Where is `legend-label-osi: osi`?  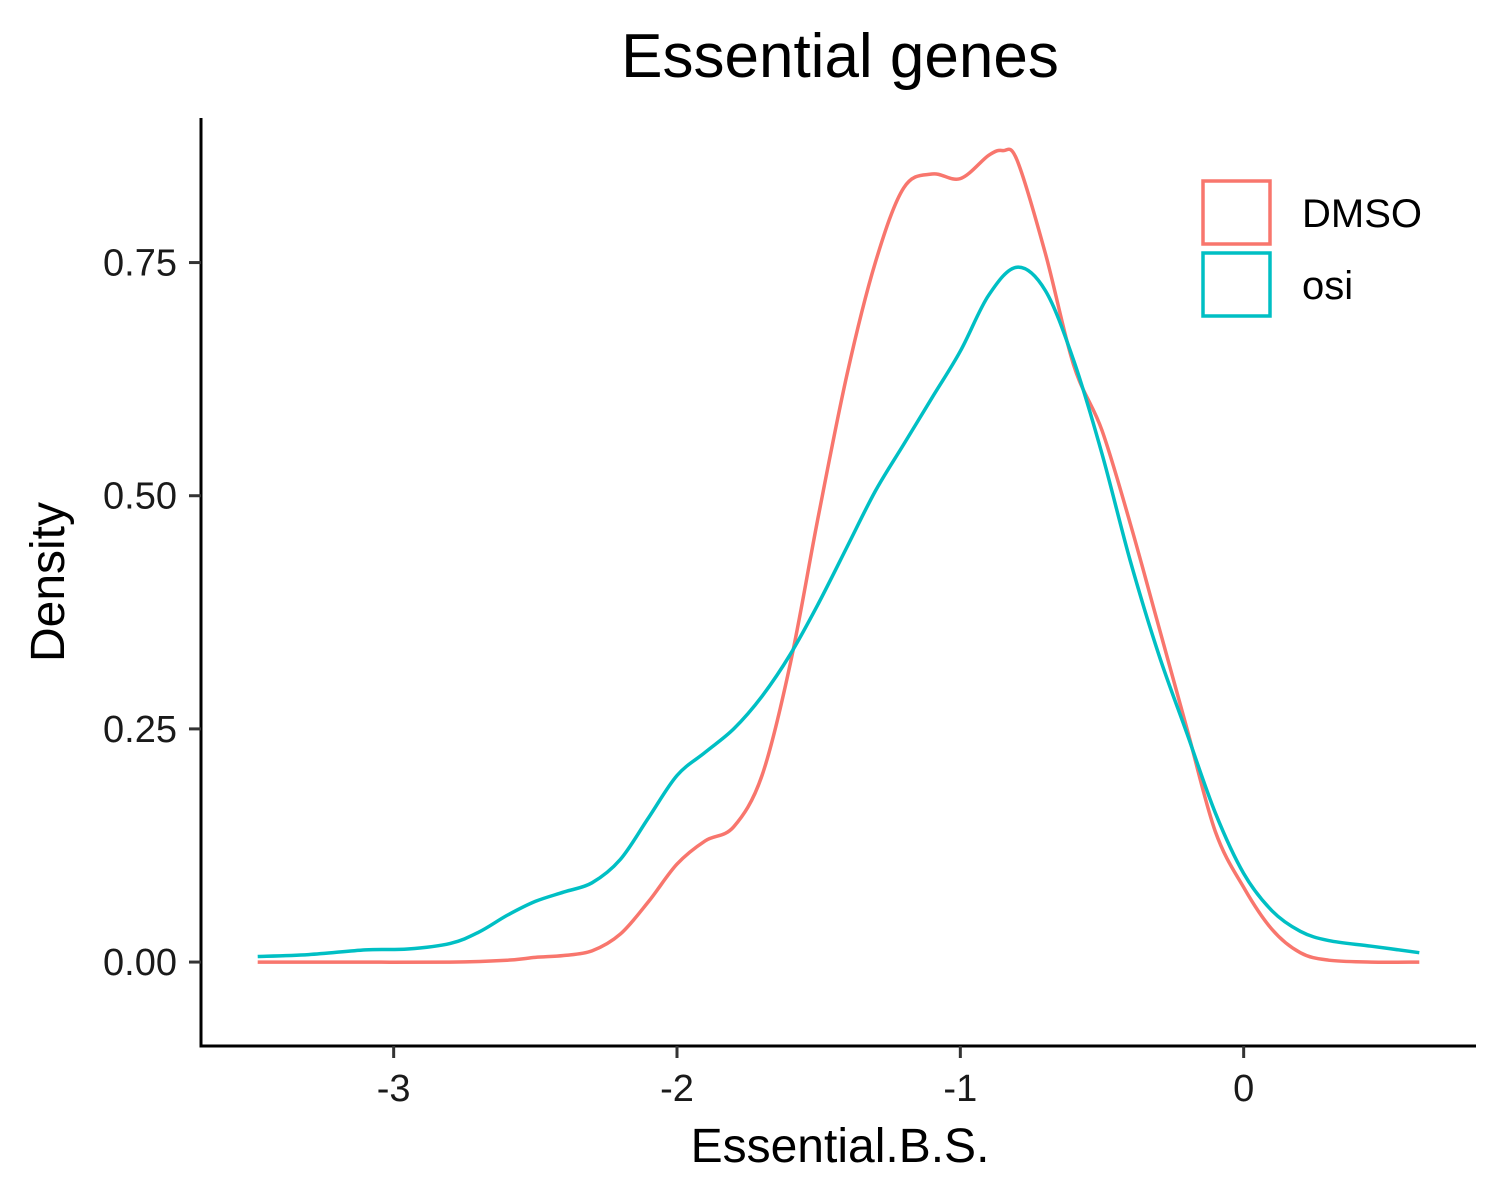
legend-label-osi: osi is located at coordinates (1327, 286).